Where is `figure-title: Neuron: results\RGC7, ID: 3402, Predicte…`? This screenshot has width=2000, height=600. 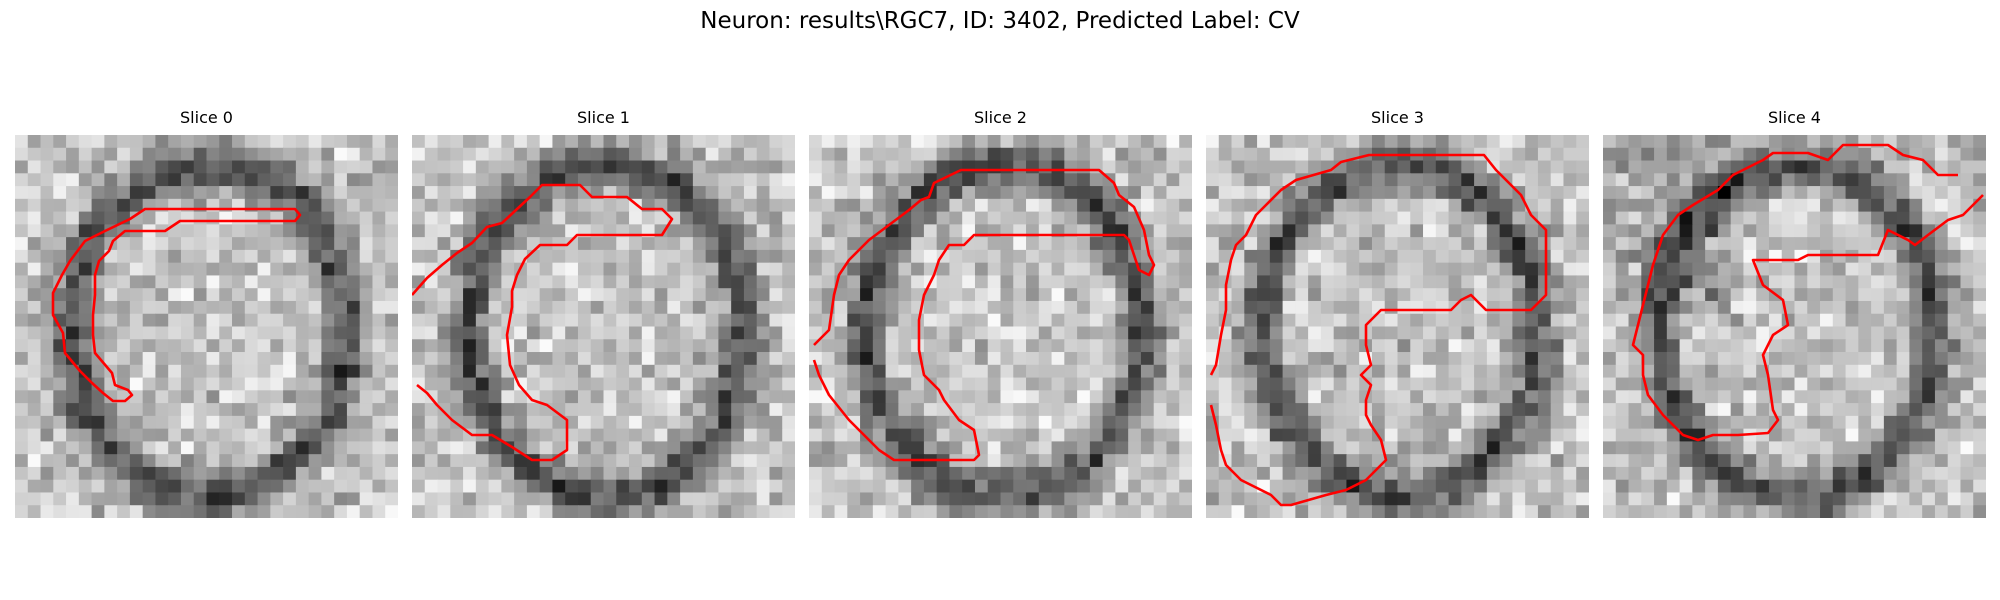 figure-title: Neuron: results\RGC7, ID: 3402, Predicte… is located at coordinates (1000, 21).